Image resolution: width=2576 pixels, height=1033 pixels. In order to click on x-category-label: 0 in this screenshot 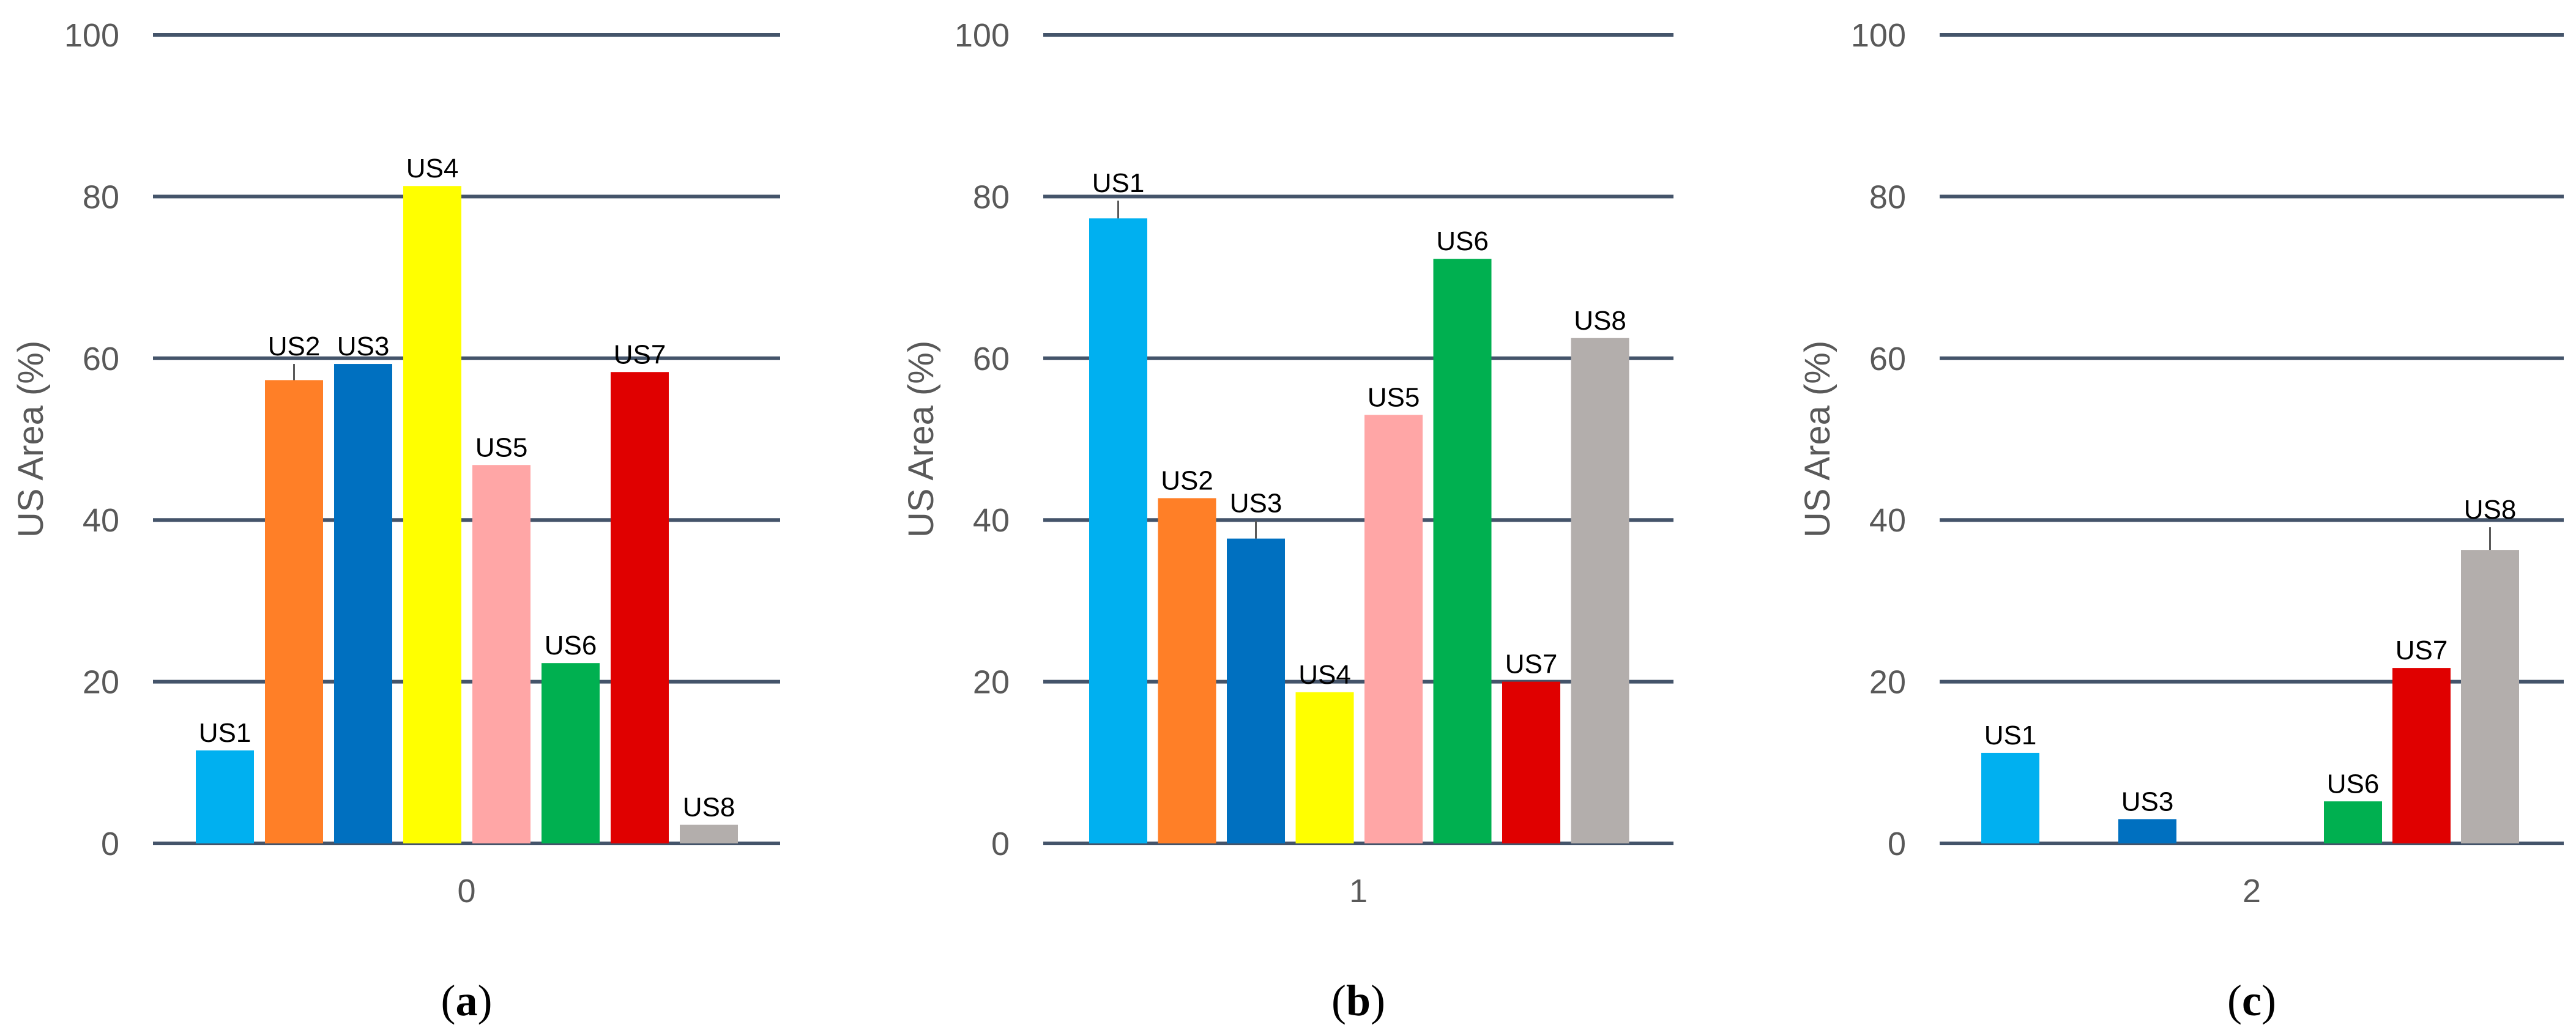, I will do `click(466, 891)`.